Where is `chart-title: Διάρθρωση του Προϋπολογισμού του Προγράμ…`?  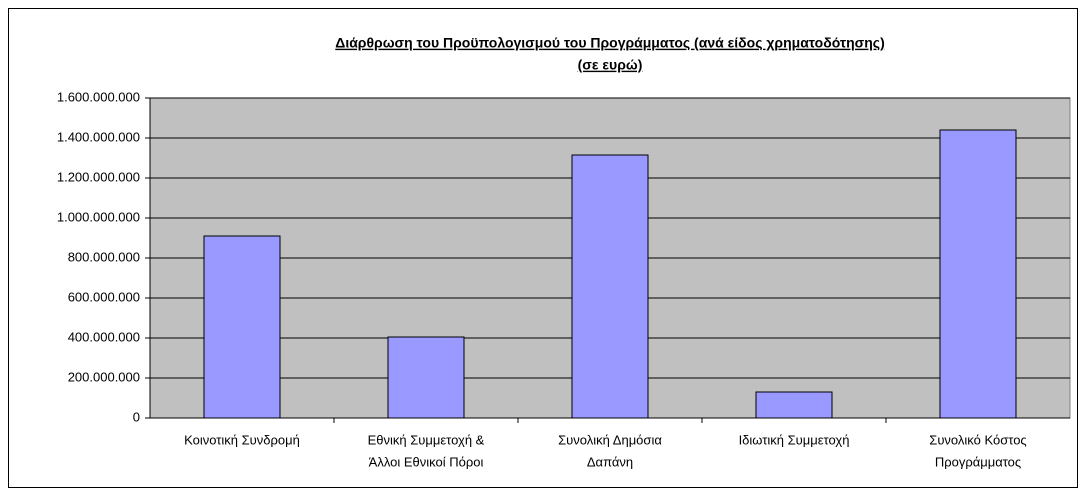
chart-title: Διάρθρωση του Προϋπολογισμού του Προγράμ… is located at coordinates (610, 43).